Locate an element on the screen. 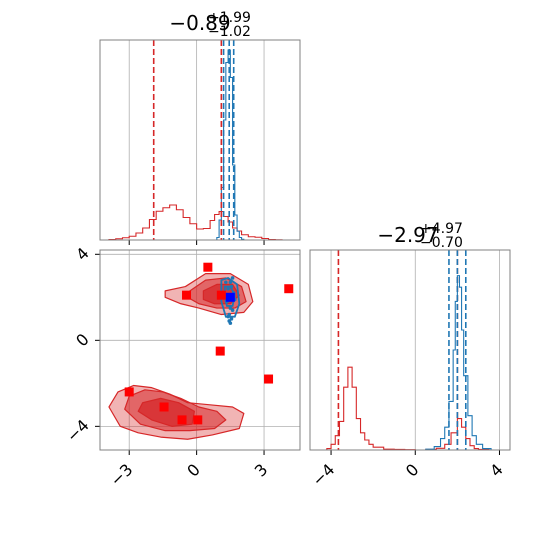 The image size is (550, 550). panel1-xtick-label: 3 is located at coordinates (261, 470).